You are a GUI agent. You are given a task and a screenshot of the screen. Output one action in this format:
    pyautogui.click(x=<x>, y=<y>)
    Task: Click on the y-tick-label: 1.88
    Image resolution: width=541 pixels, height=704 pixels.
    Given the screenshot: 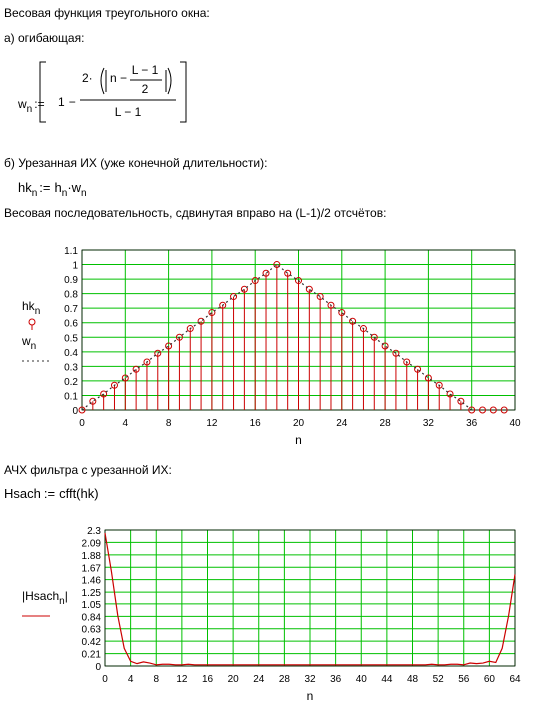 What is the action you would take?
    pyautogui.click(x=92, y=556)
    